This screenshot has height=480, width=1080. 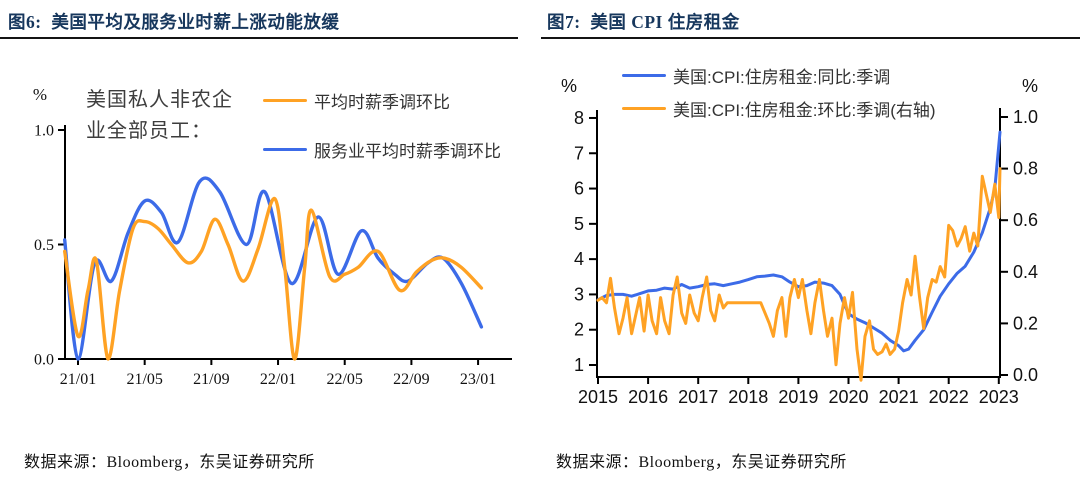 I want to click on legend-item-cpi-yoy: 美国:CPI:住房租金:同比:季调, so click(x=779, y=75).